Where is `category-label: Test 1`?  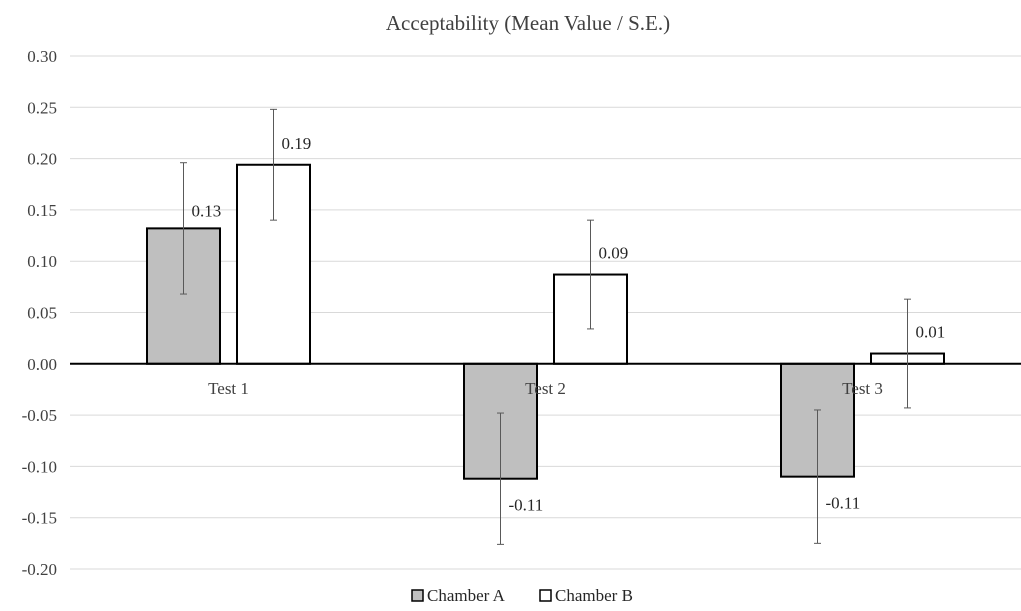 category-label: Test 1 is located at coordinates (228, 388).